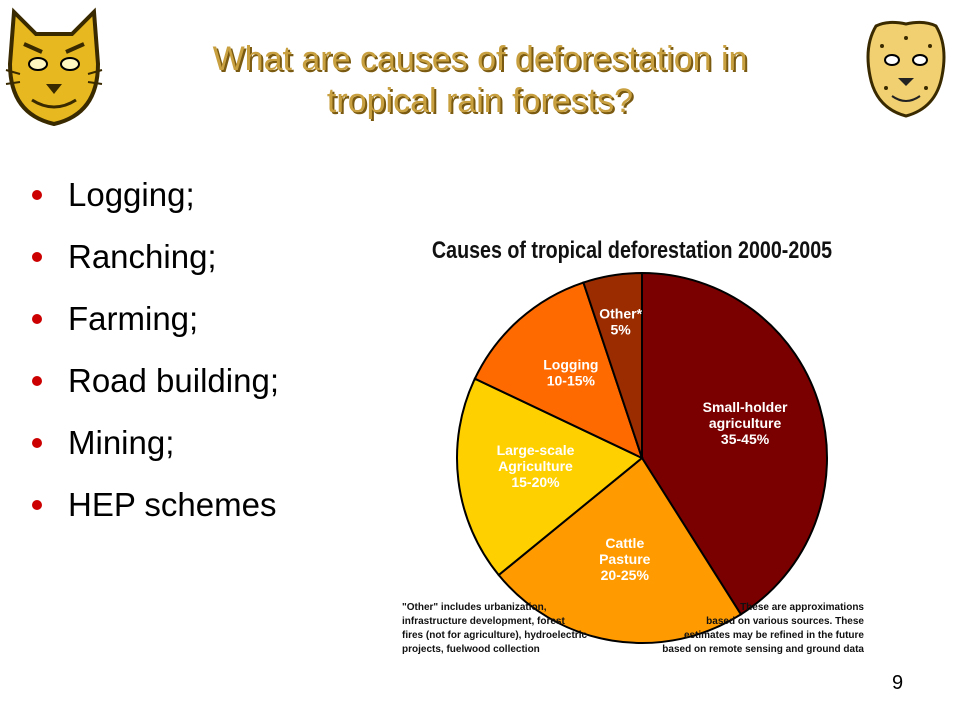 The width and height of the screenshot is (960, 720). I want to click on bobcat-mascot-icon, so click(54, 67).